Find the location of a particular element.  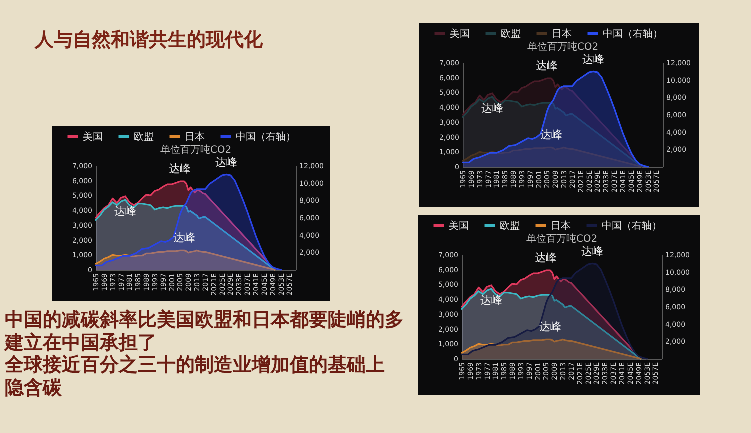

text: 人与自然和谐共生的现代化 is located at coordinates (149, 40).